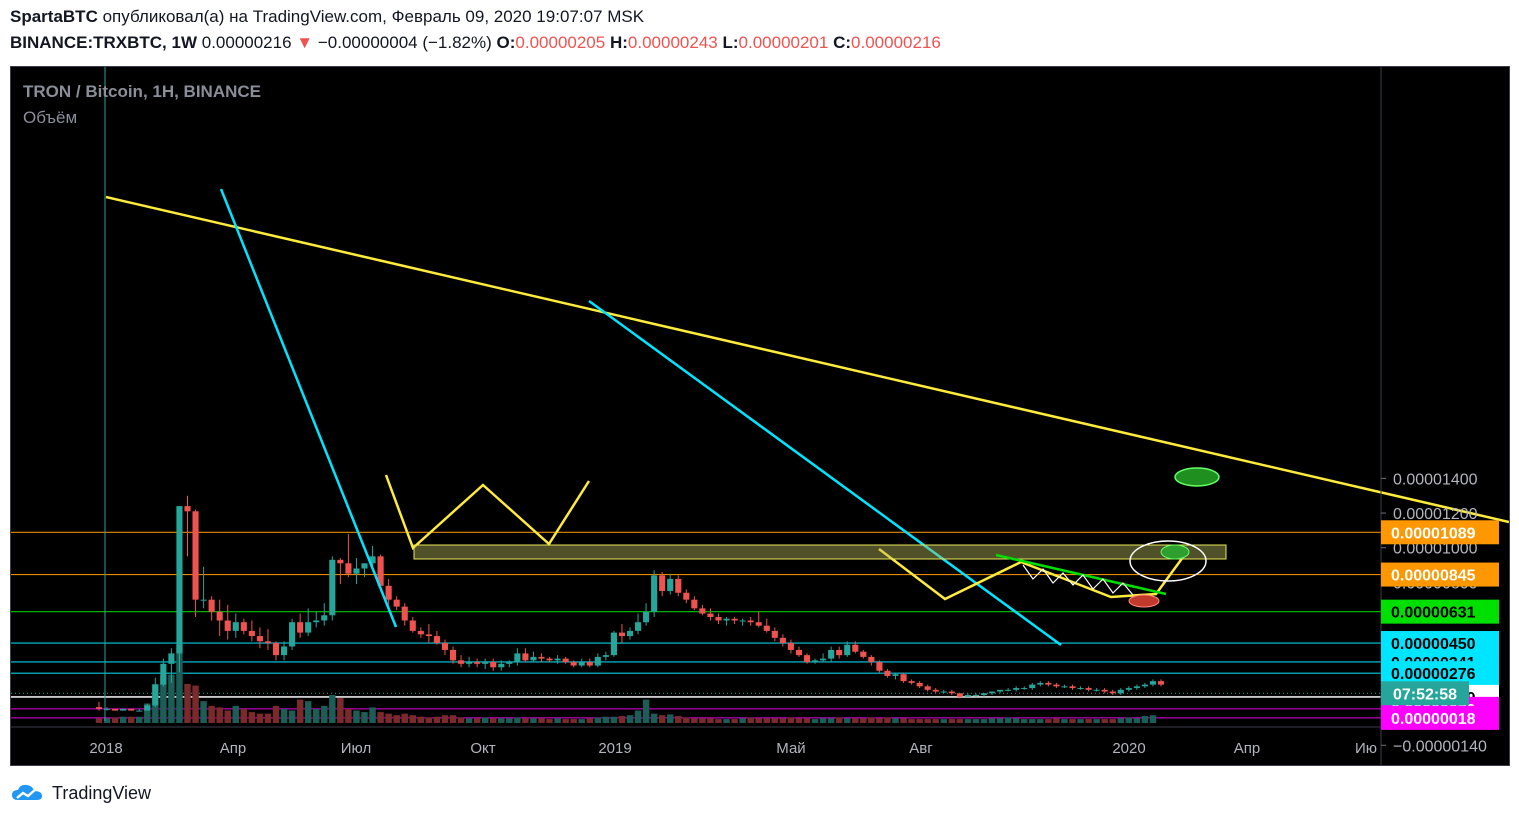 This screenshot has width=1519, height=820. Describe the element at coordinates (404, 42) in the screenshot. I see `price-change: −0.00000004 (−1.82%)` at that location.